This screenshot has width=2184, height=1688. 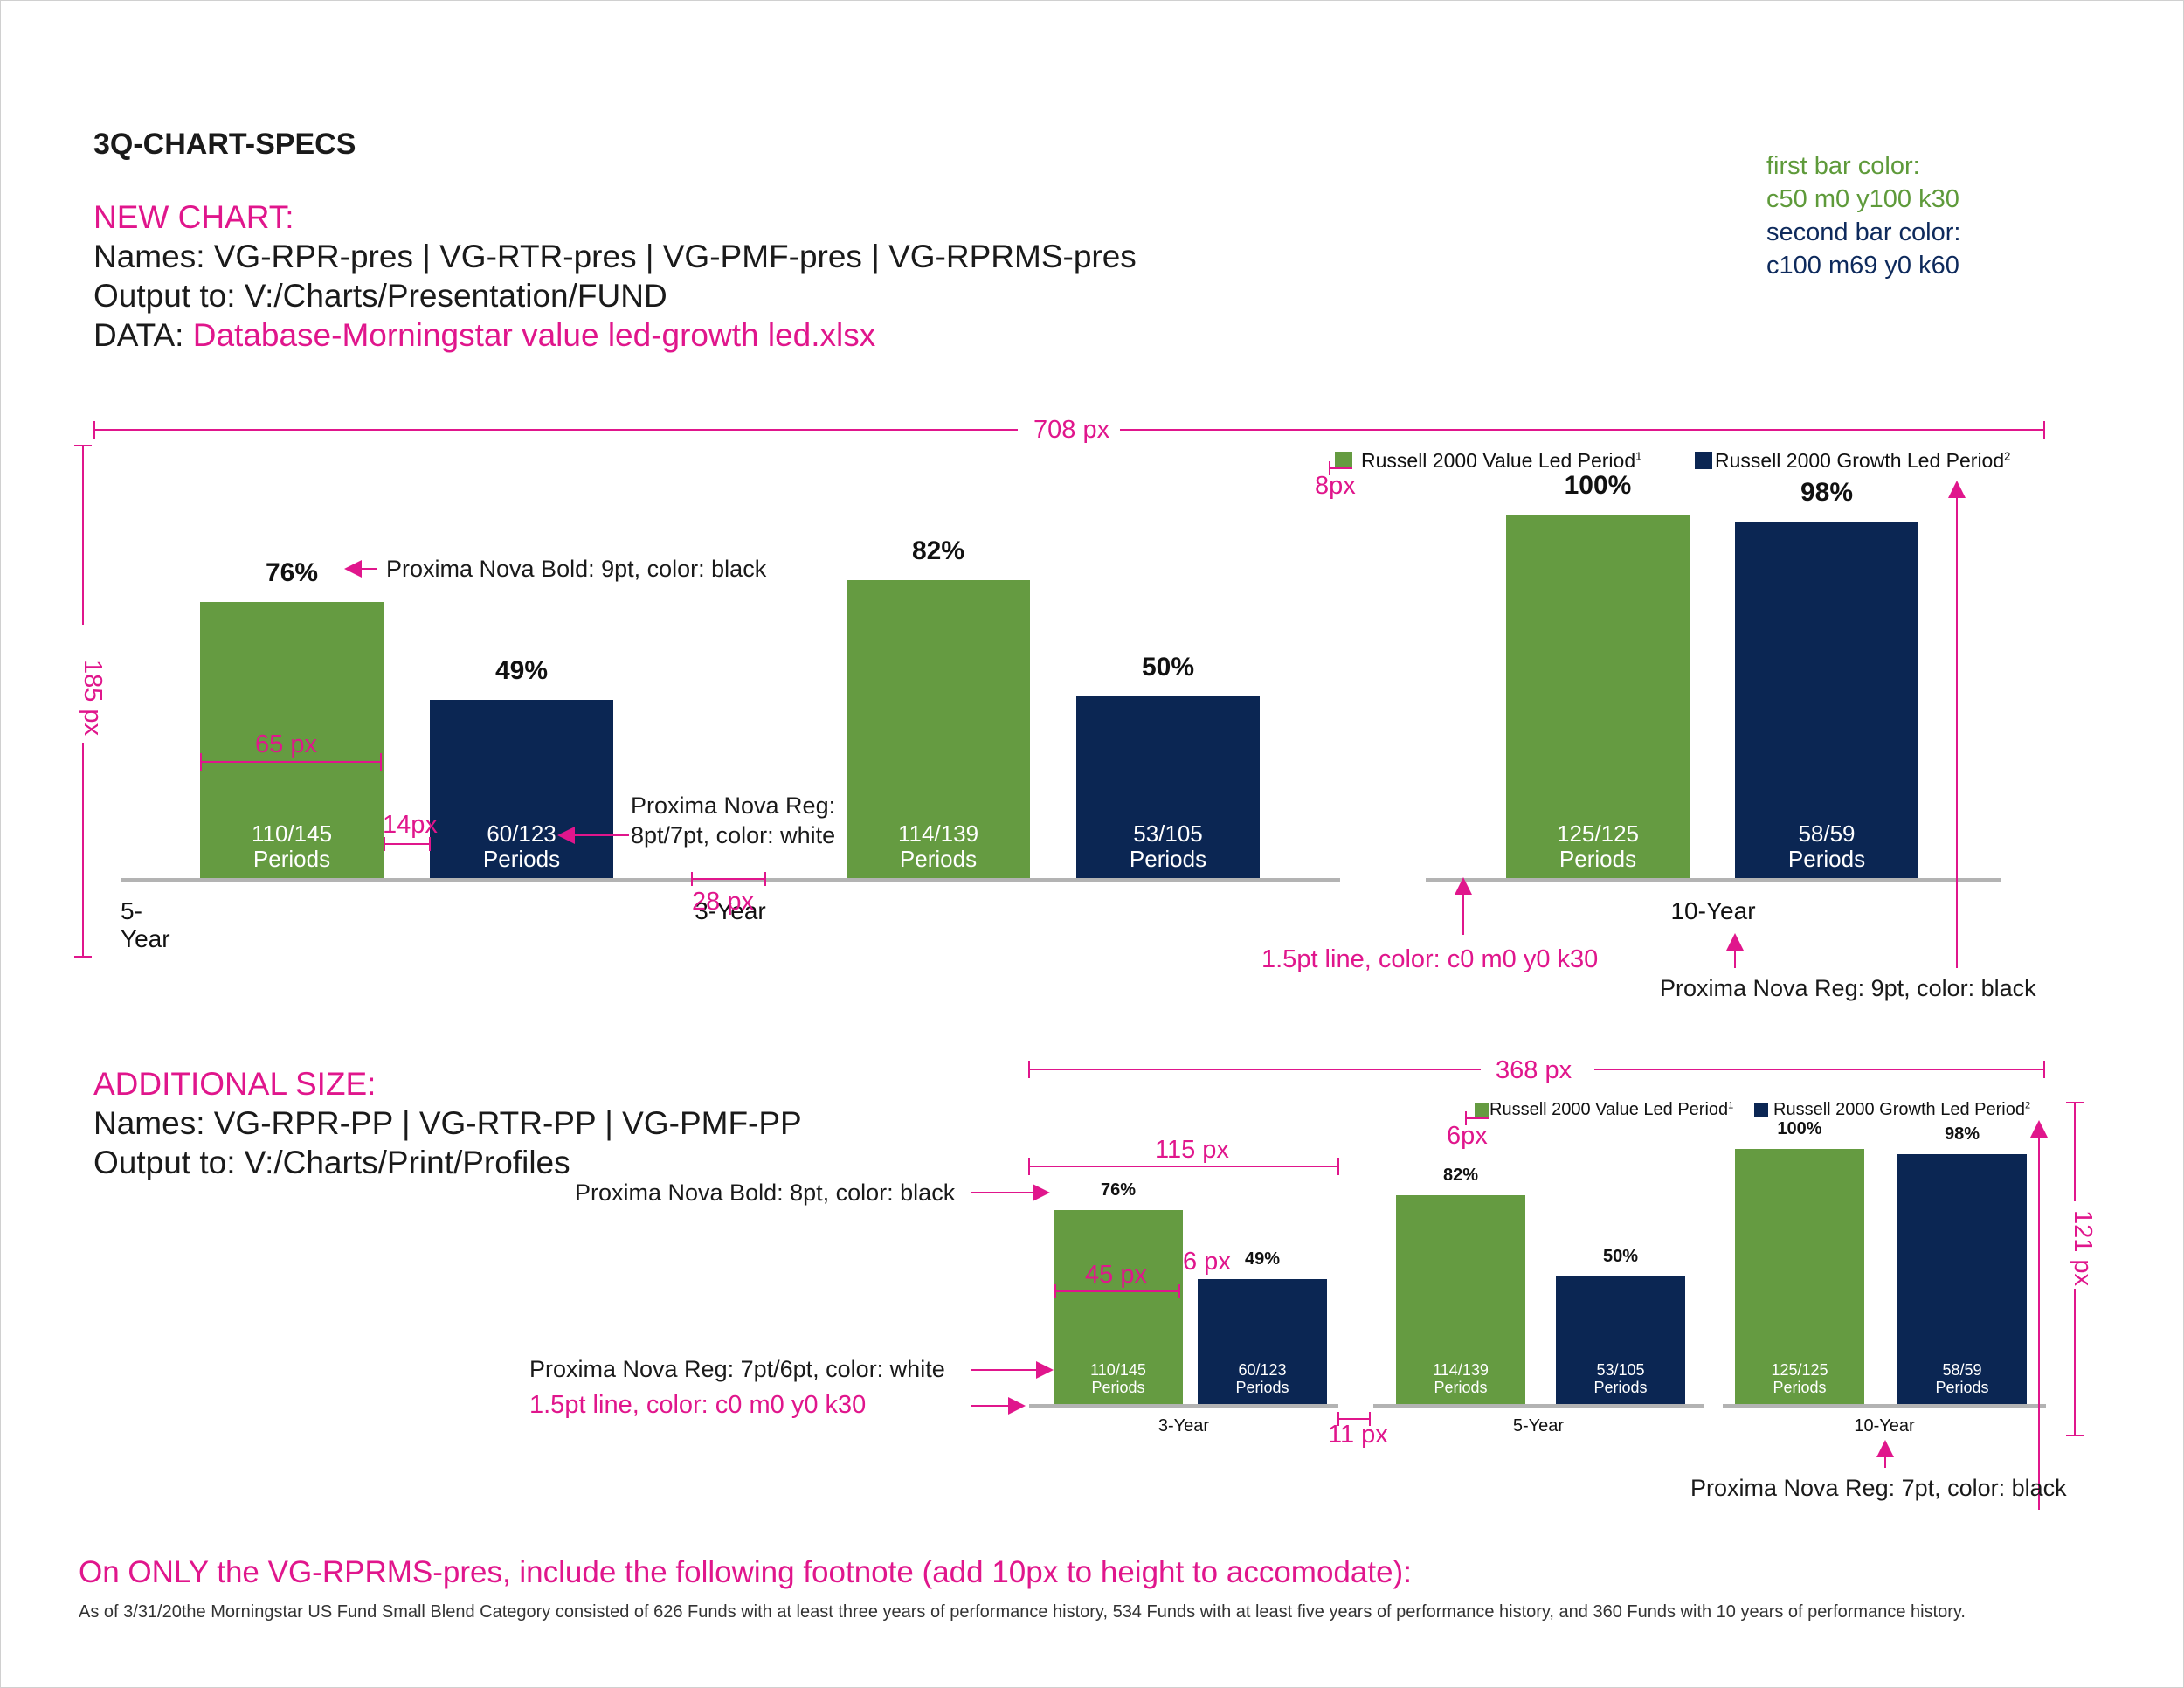 I want to click on big-category-label: 3-Year, so click(x=730, y=910).